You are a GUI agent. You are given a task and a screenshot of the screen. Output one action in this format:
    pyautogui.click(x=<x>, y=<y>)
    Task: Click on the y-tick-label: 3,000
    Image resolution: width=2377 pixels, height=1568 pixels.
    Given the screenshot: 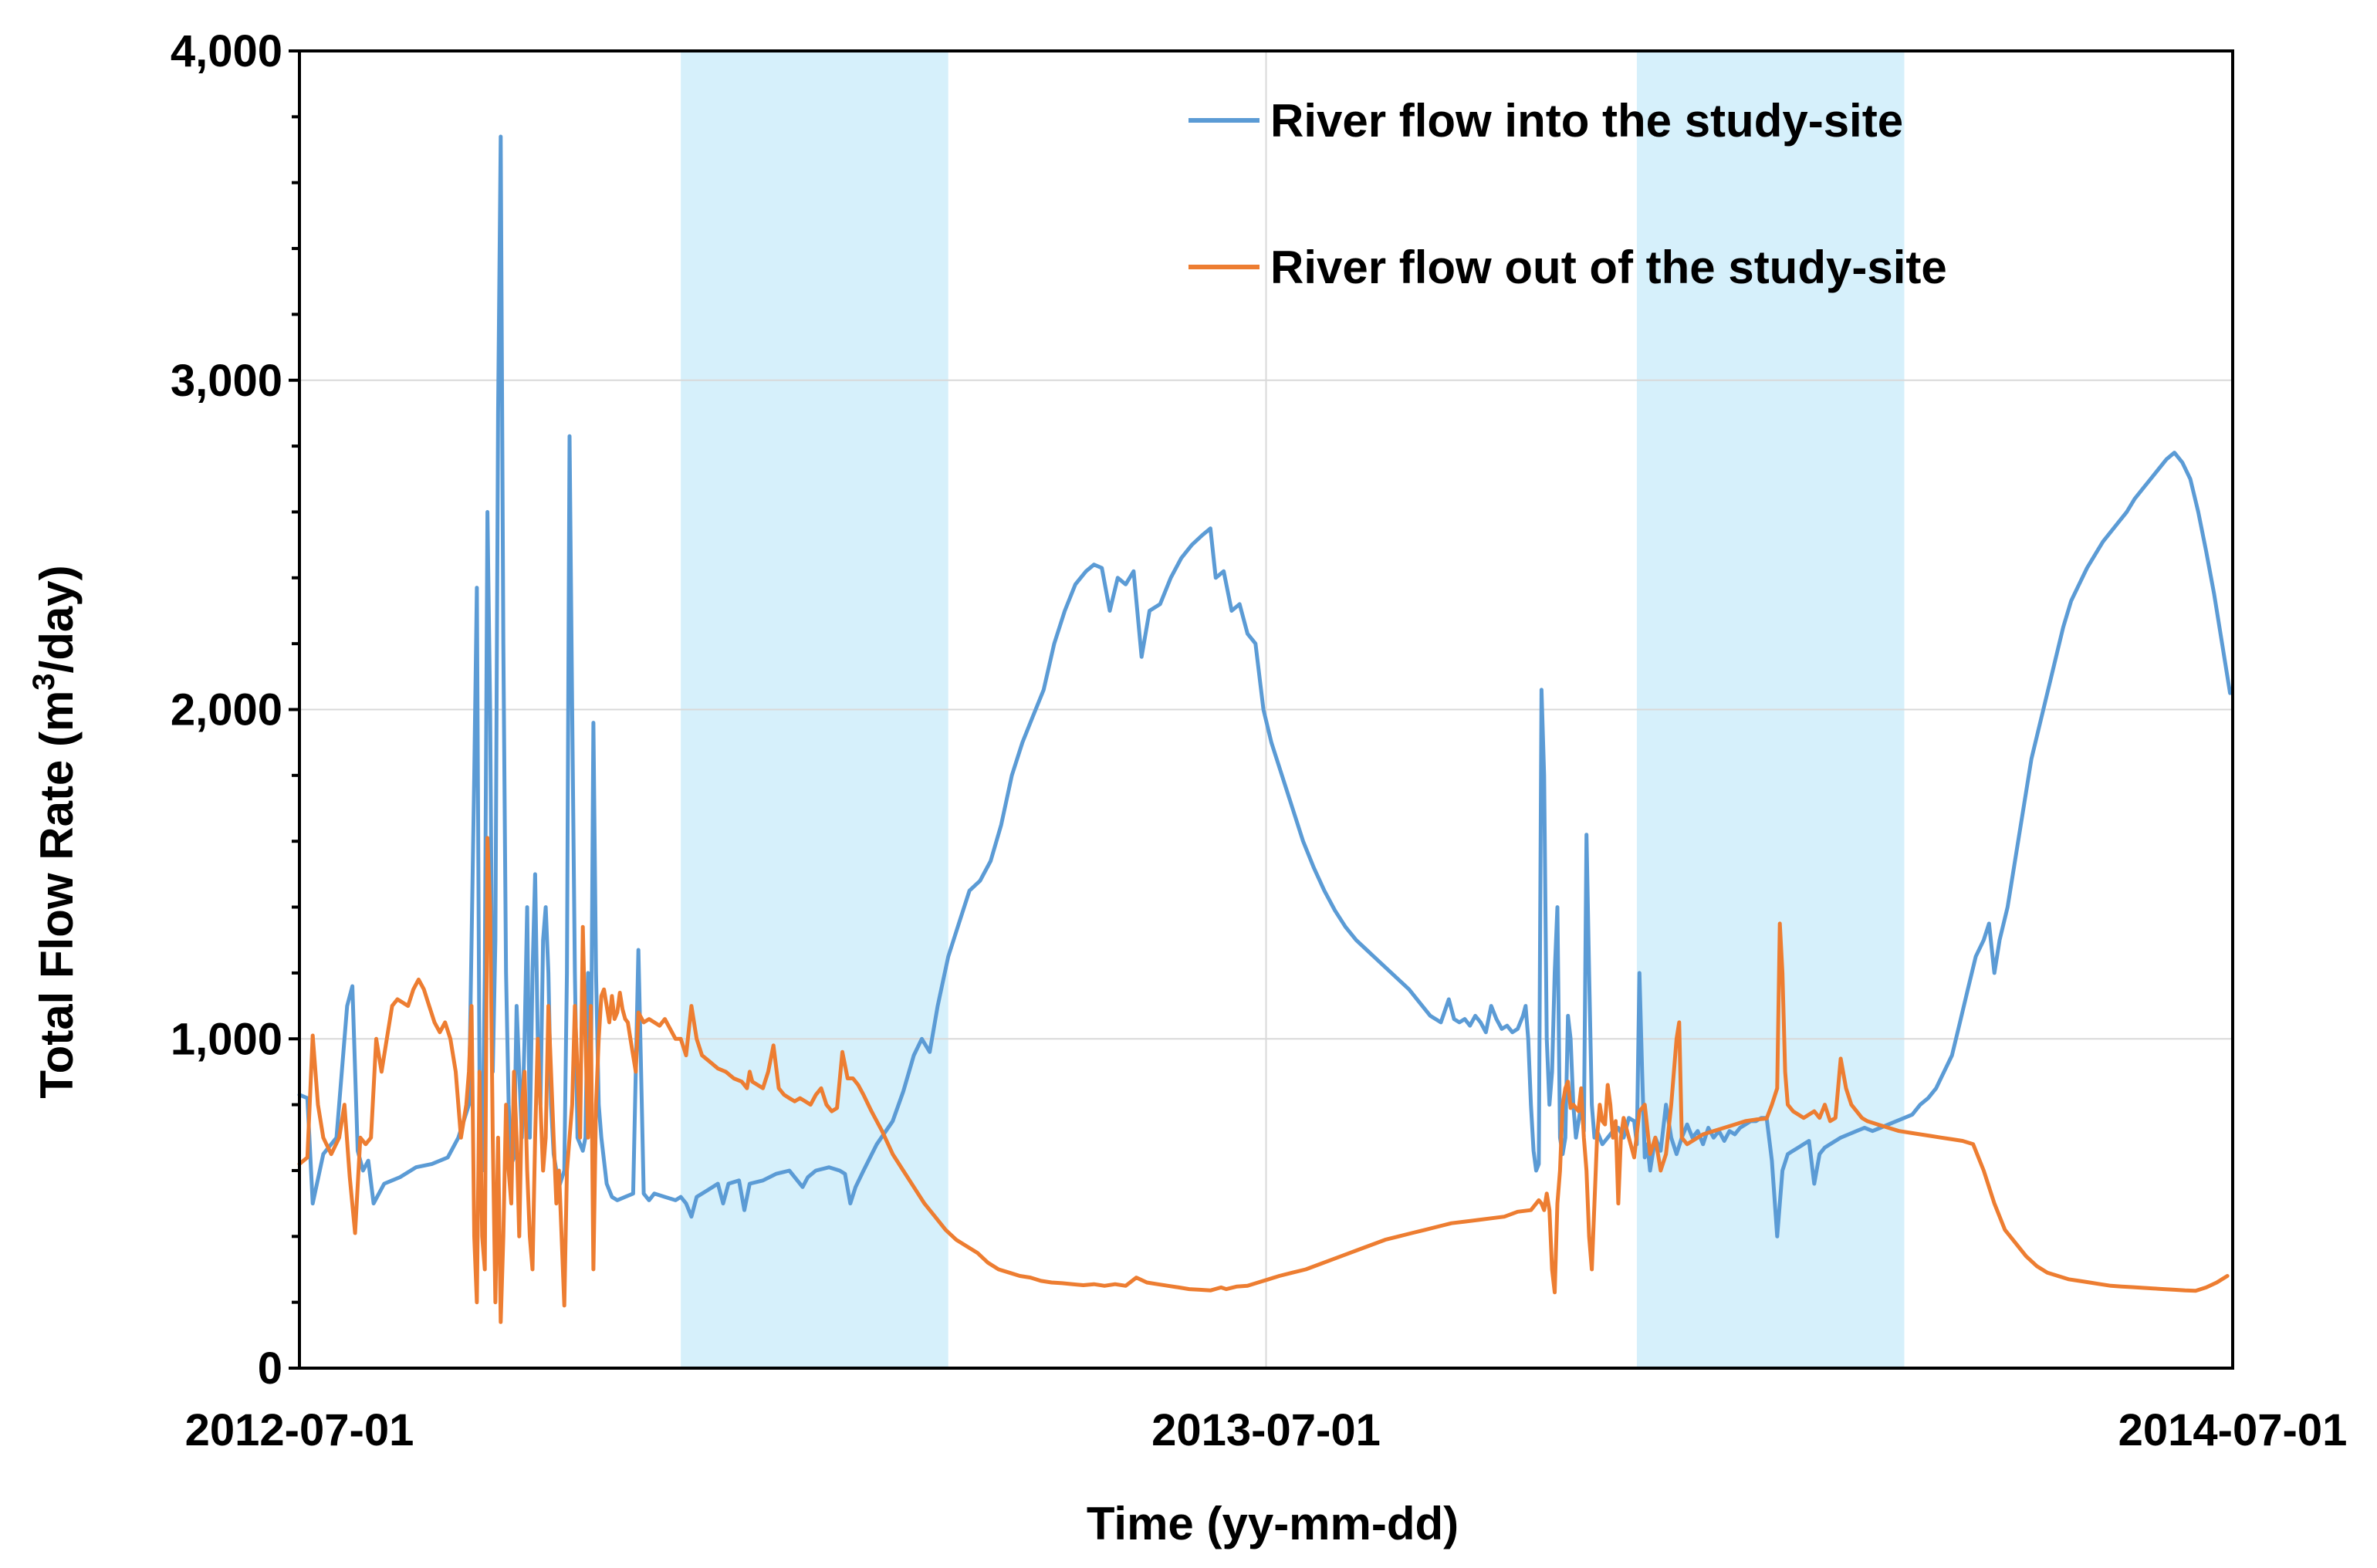 What is the action you would take?
    pyautogui.click(x=226, y=381)
    